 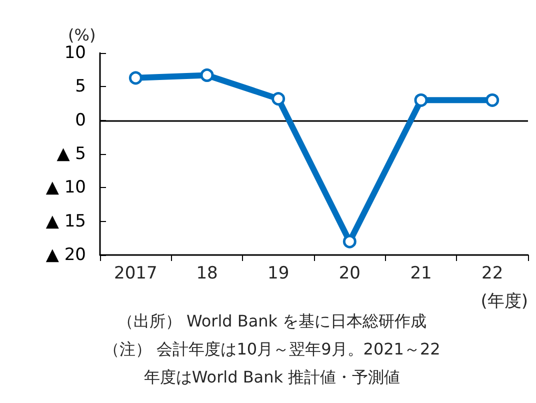 What do you see at coordinates (279, 274) in the screenshot?
I see `x-tick-label: 19` at bounding box center [279, 274].